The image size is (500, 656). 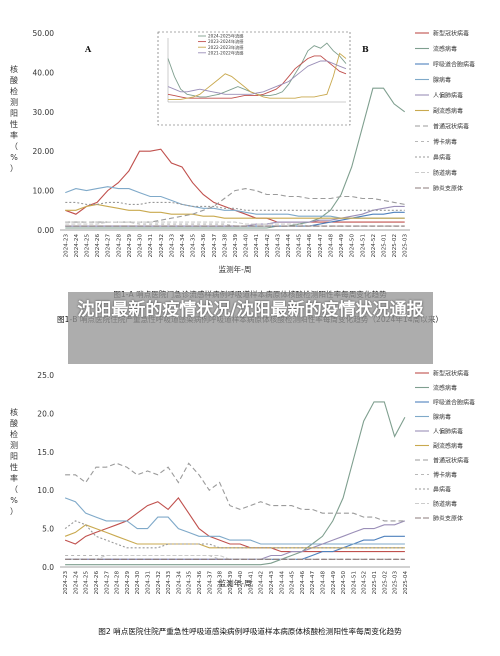 What do you see at coordinates (225, 47) in the screenshot?
I see `inset-legend-label: 2022-2023年流感` at bounding box center [225, 47].